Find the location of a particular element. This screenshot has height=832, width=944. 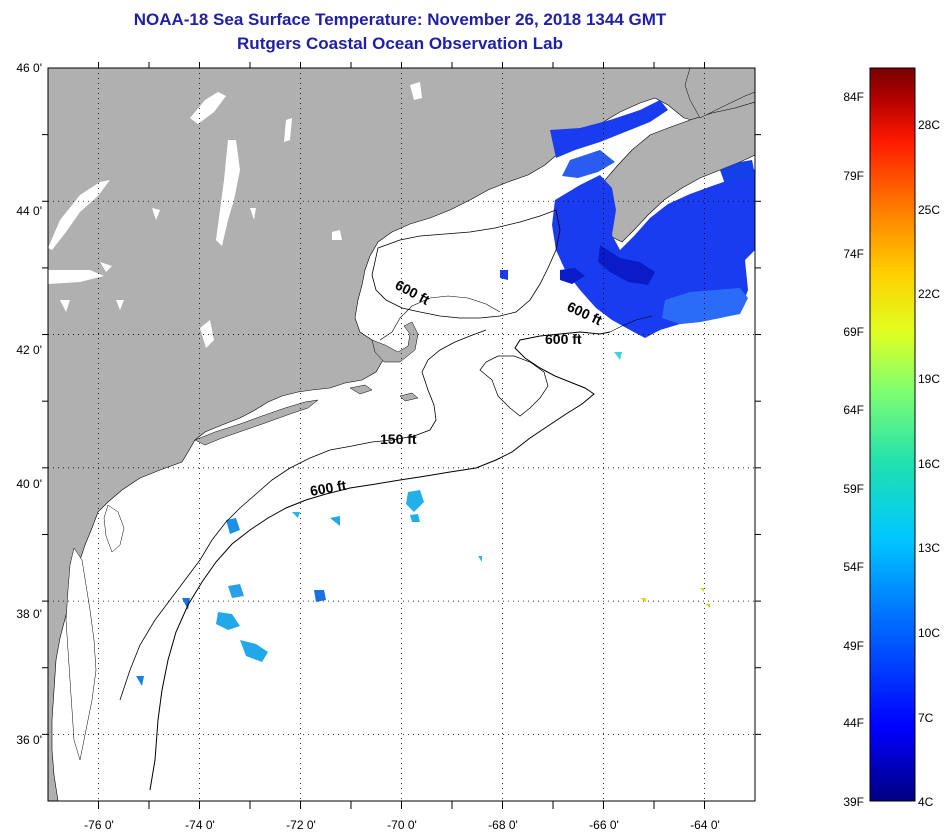

lon-label: -68 0' is located at coordinates (503, 825).